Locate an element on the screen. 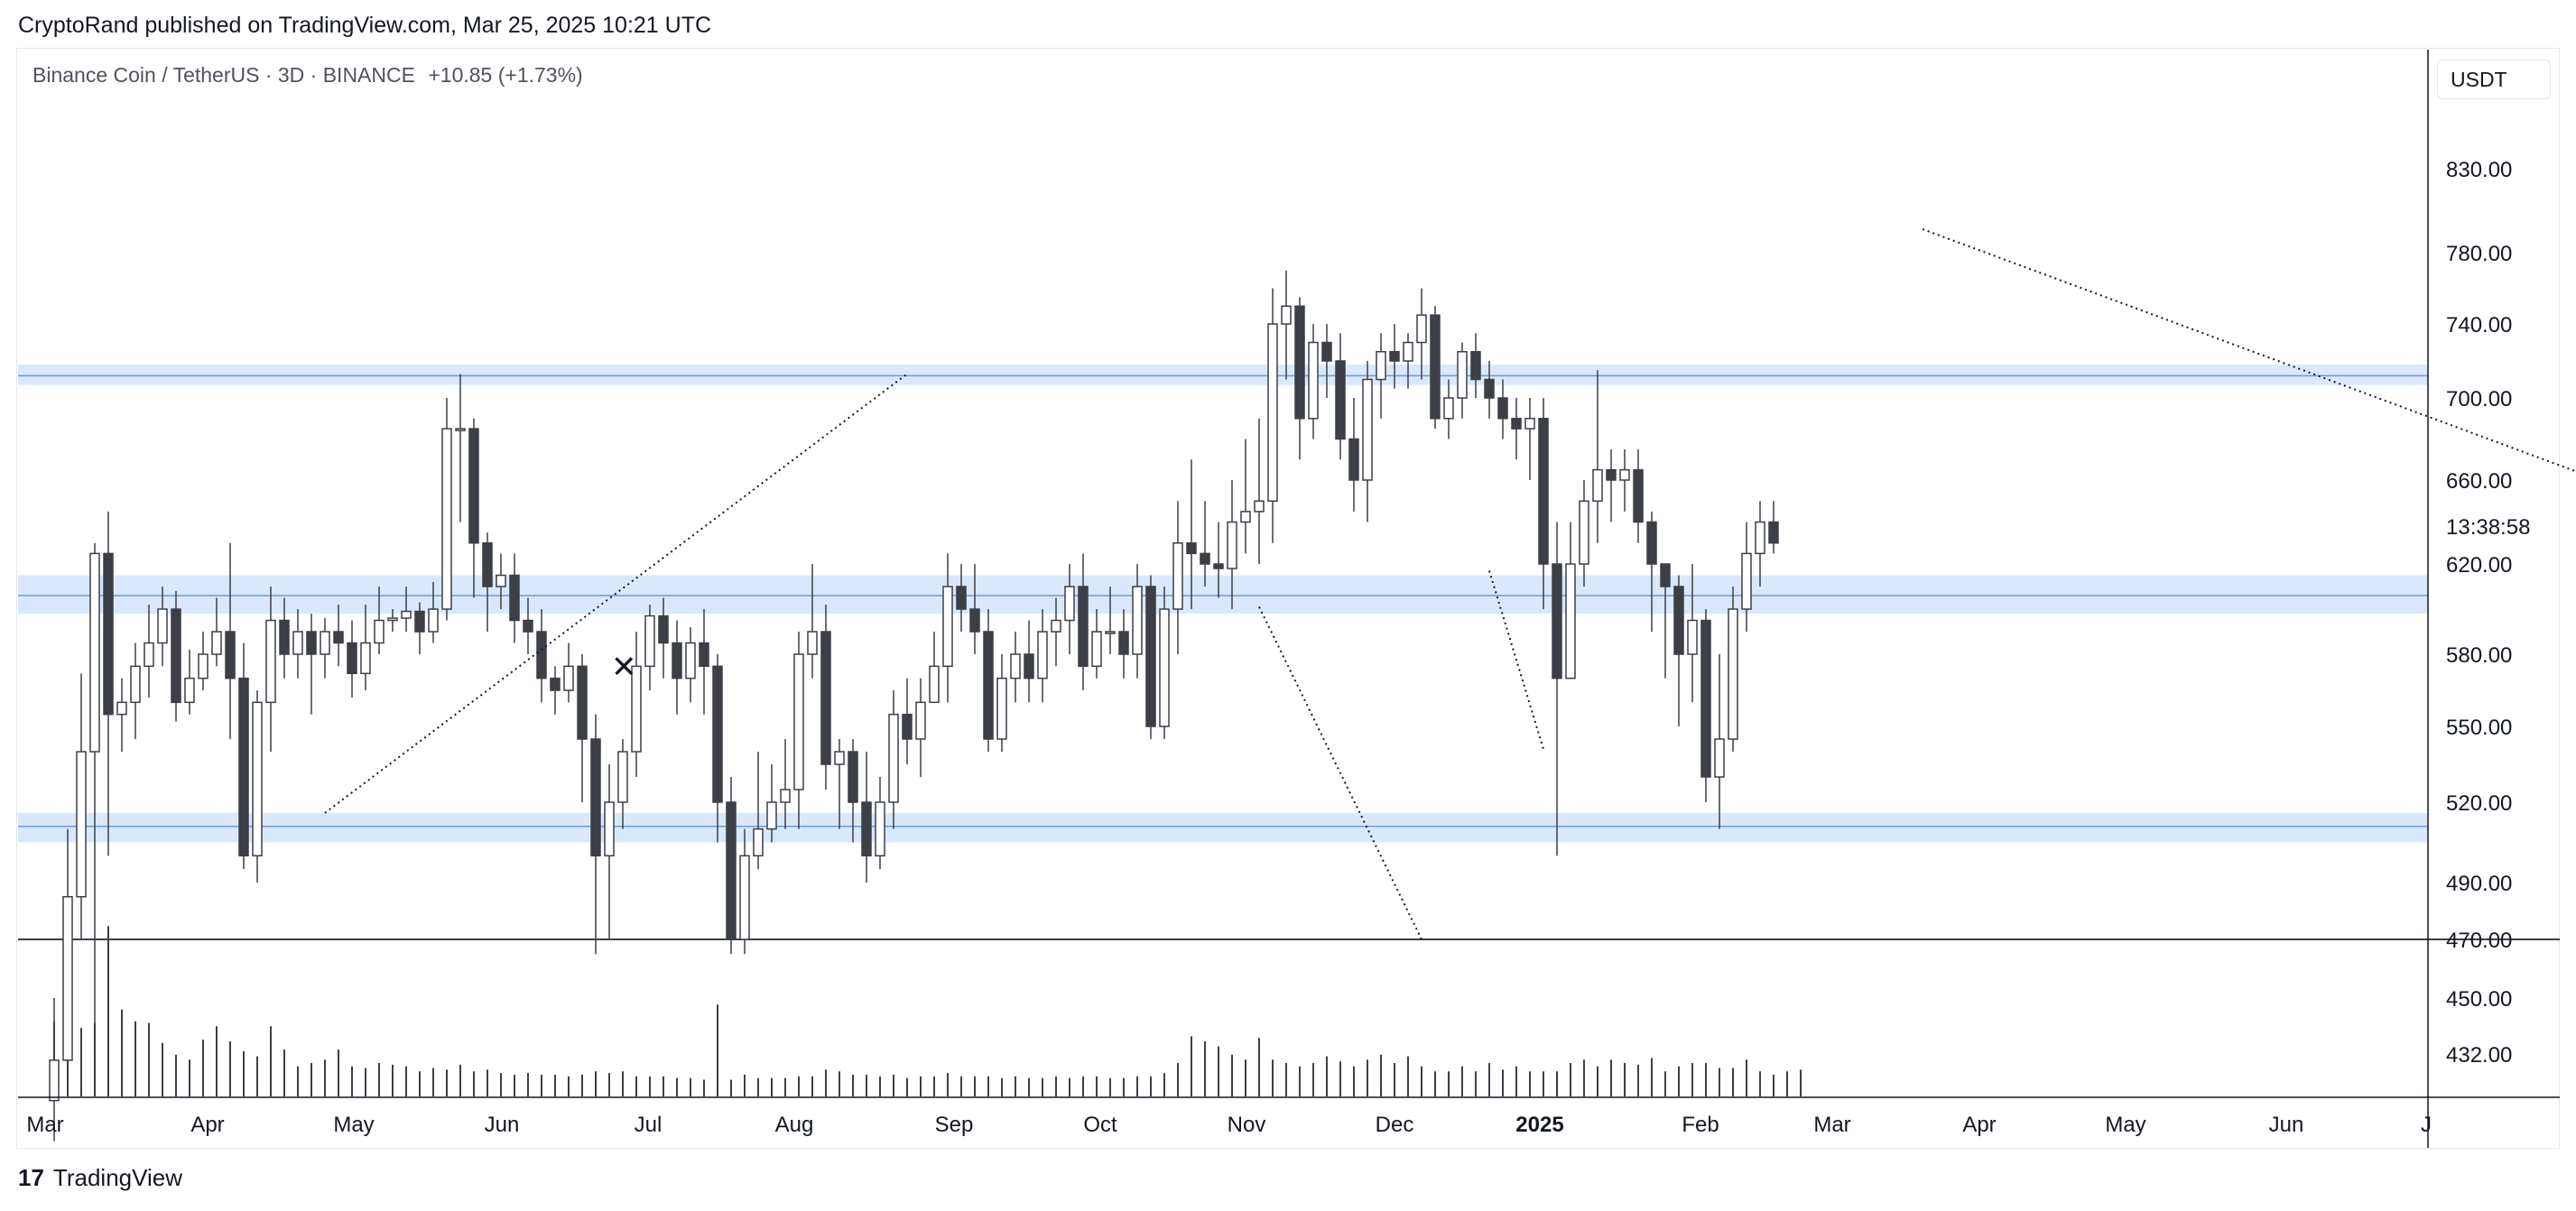 The image size is (2576, 1211). x-tick-label: Jun is located at coordinates (2286, 1125).